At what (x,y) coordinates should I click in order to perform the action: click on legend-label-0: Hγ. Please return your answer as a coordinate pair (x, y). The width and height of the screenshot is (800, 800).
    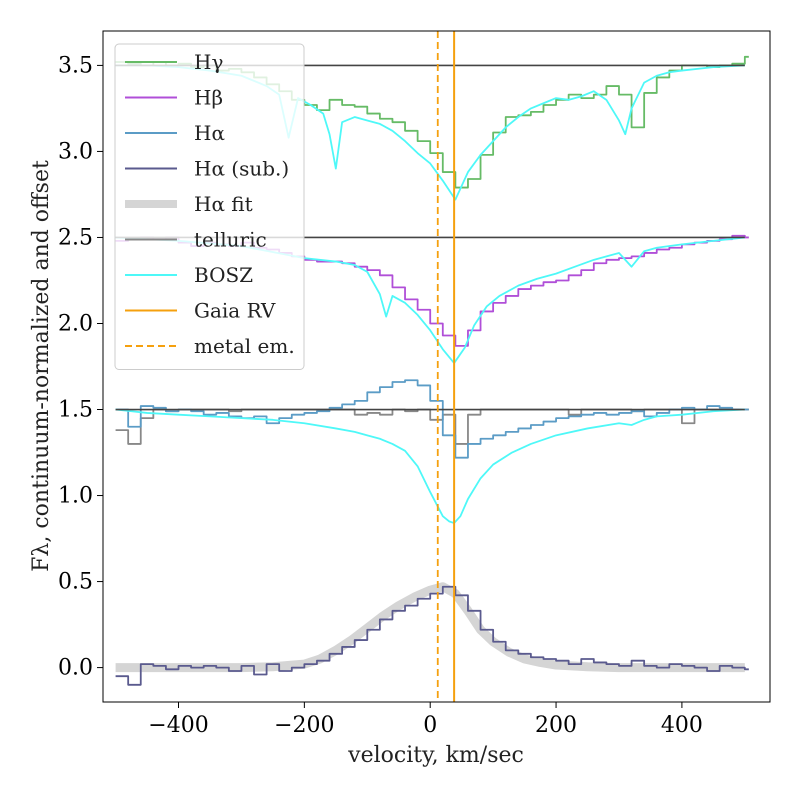
    Looking at the image, I should click on (208, 62).